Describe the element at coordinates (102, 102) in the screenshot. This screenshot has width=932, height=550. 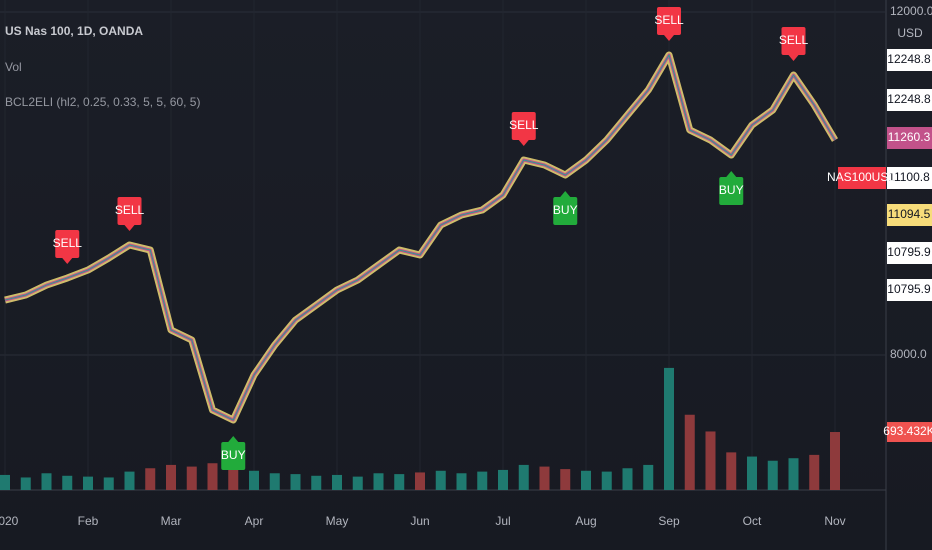
I see `indicator-title: BCL2ELI (hl2, 0.25, 0.33, 5, 5, 60, 5)` at that location.